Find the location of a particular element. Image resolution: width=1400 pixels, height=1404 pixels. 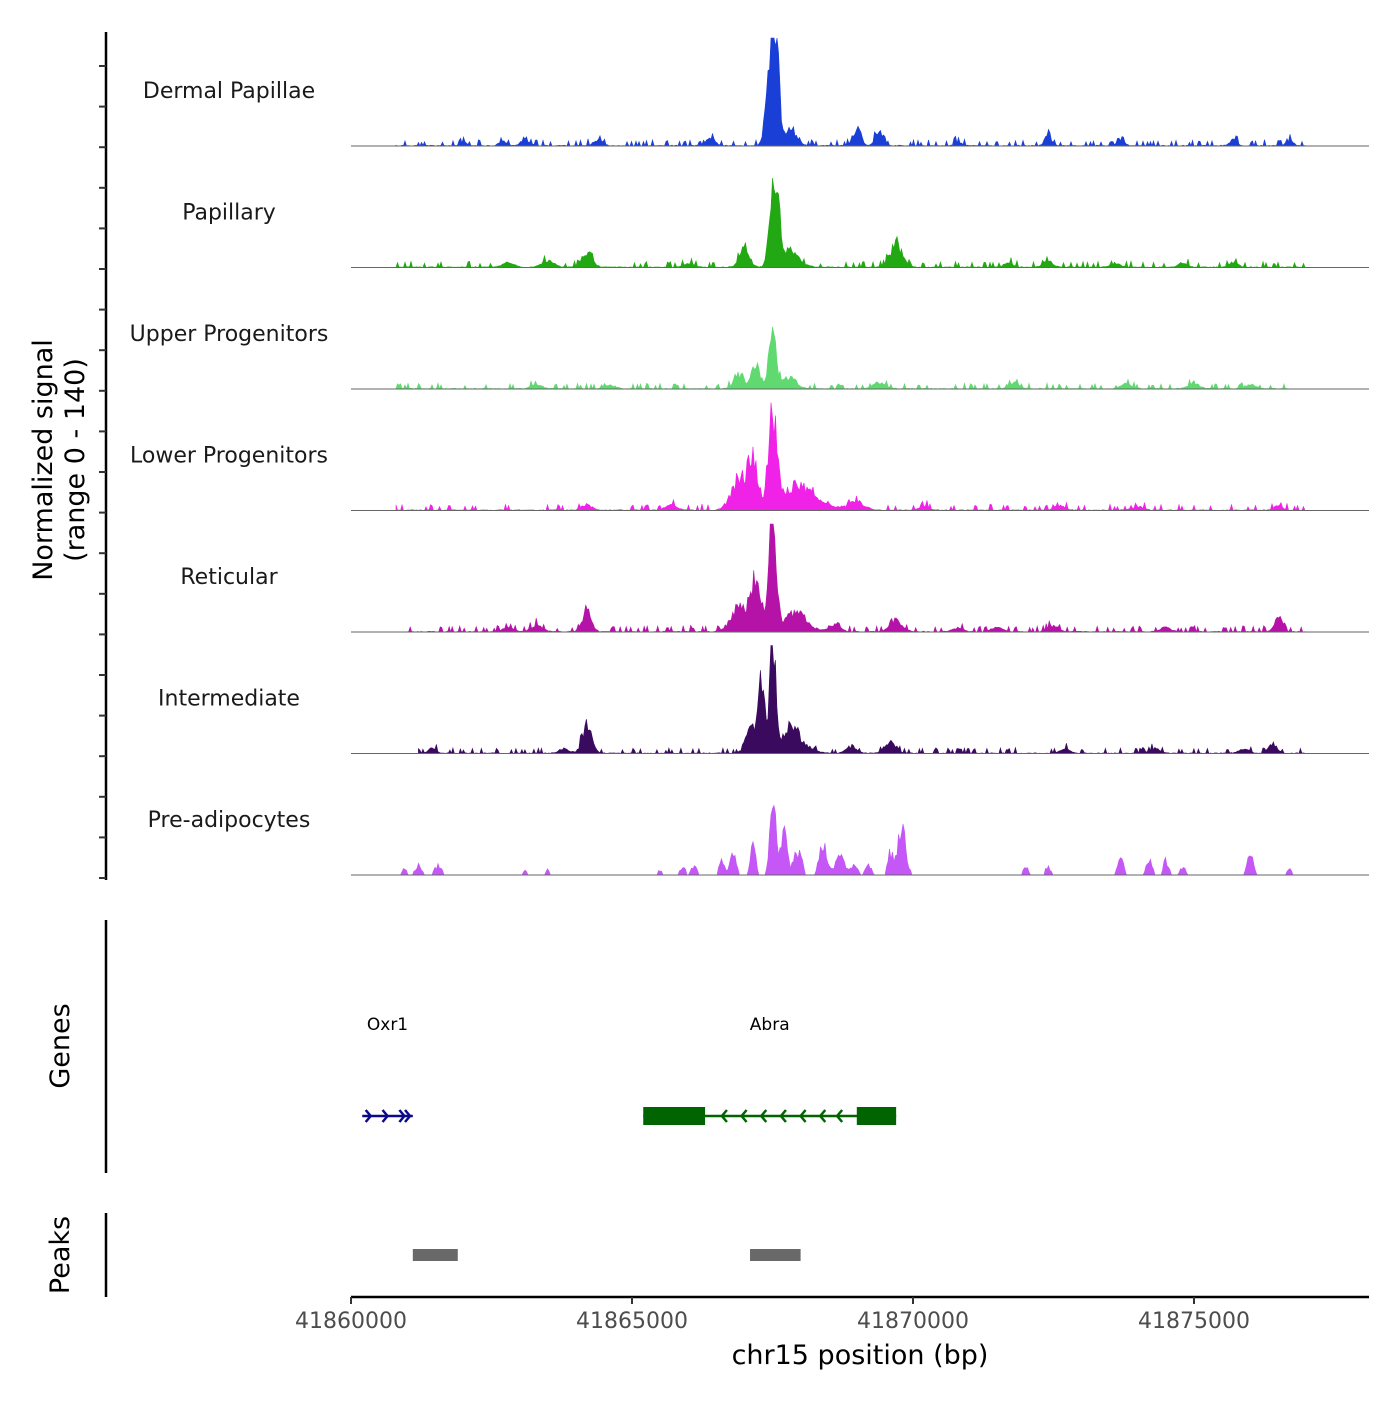

track-dermal-papillae: Dermal Papillae is located at coordinates (756, 92).